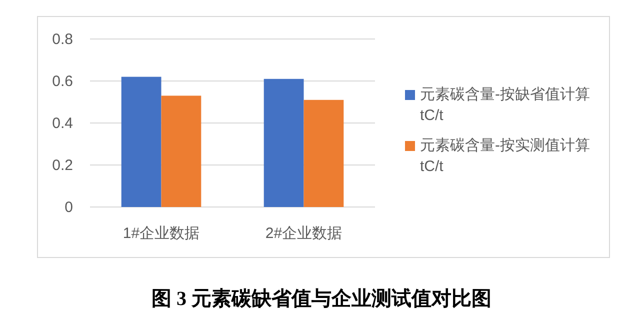  What do you see at coordinates (505, 156) in the screenshot?
I see `legend-label: 元素碳含量-按实测值计算 tC/t` at bounding box center [505, 156].